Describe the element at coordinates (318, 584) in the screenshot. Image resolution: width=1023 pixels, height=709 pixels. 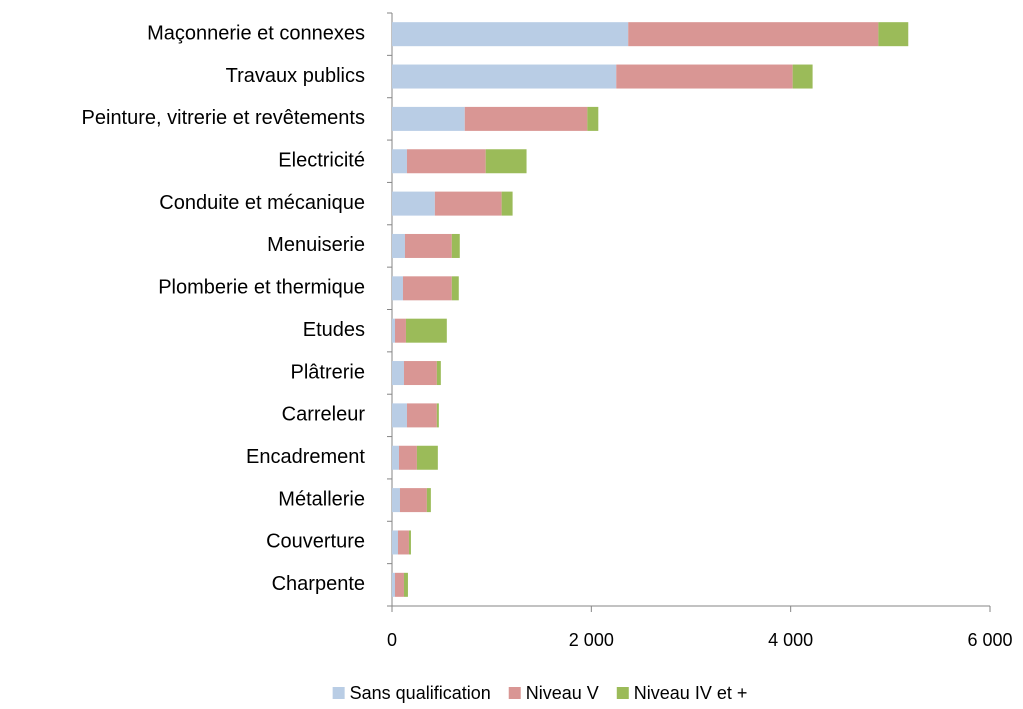
I see `y-tick-label: Charpente` at that location.